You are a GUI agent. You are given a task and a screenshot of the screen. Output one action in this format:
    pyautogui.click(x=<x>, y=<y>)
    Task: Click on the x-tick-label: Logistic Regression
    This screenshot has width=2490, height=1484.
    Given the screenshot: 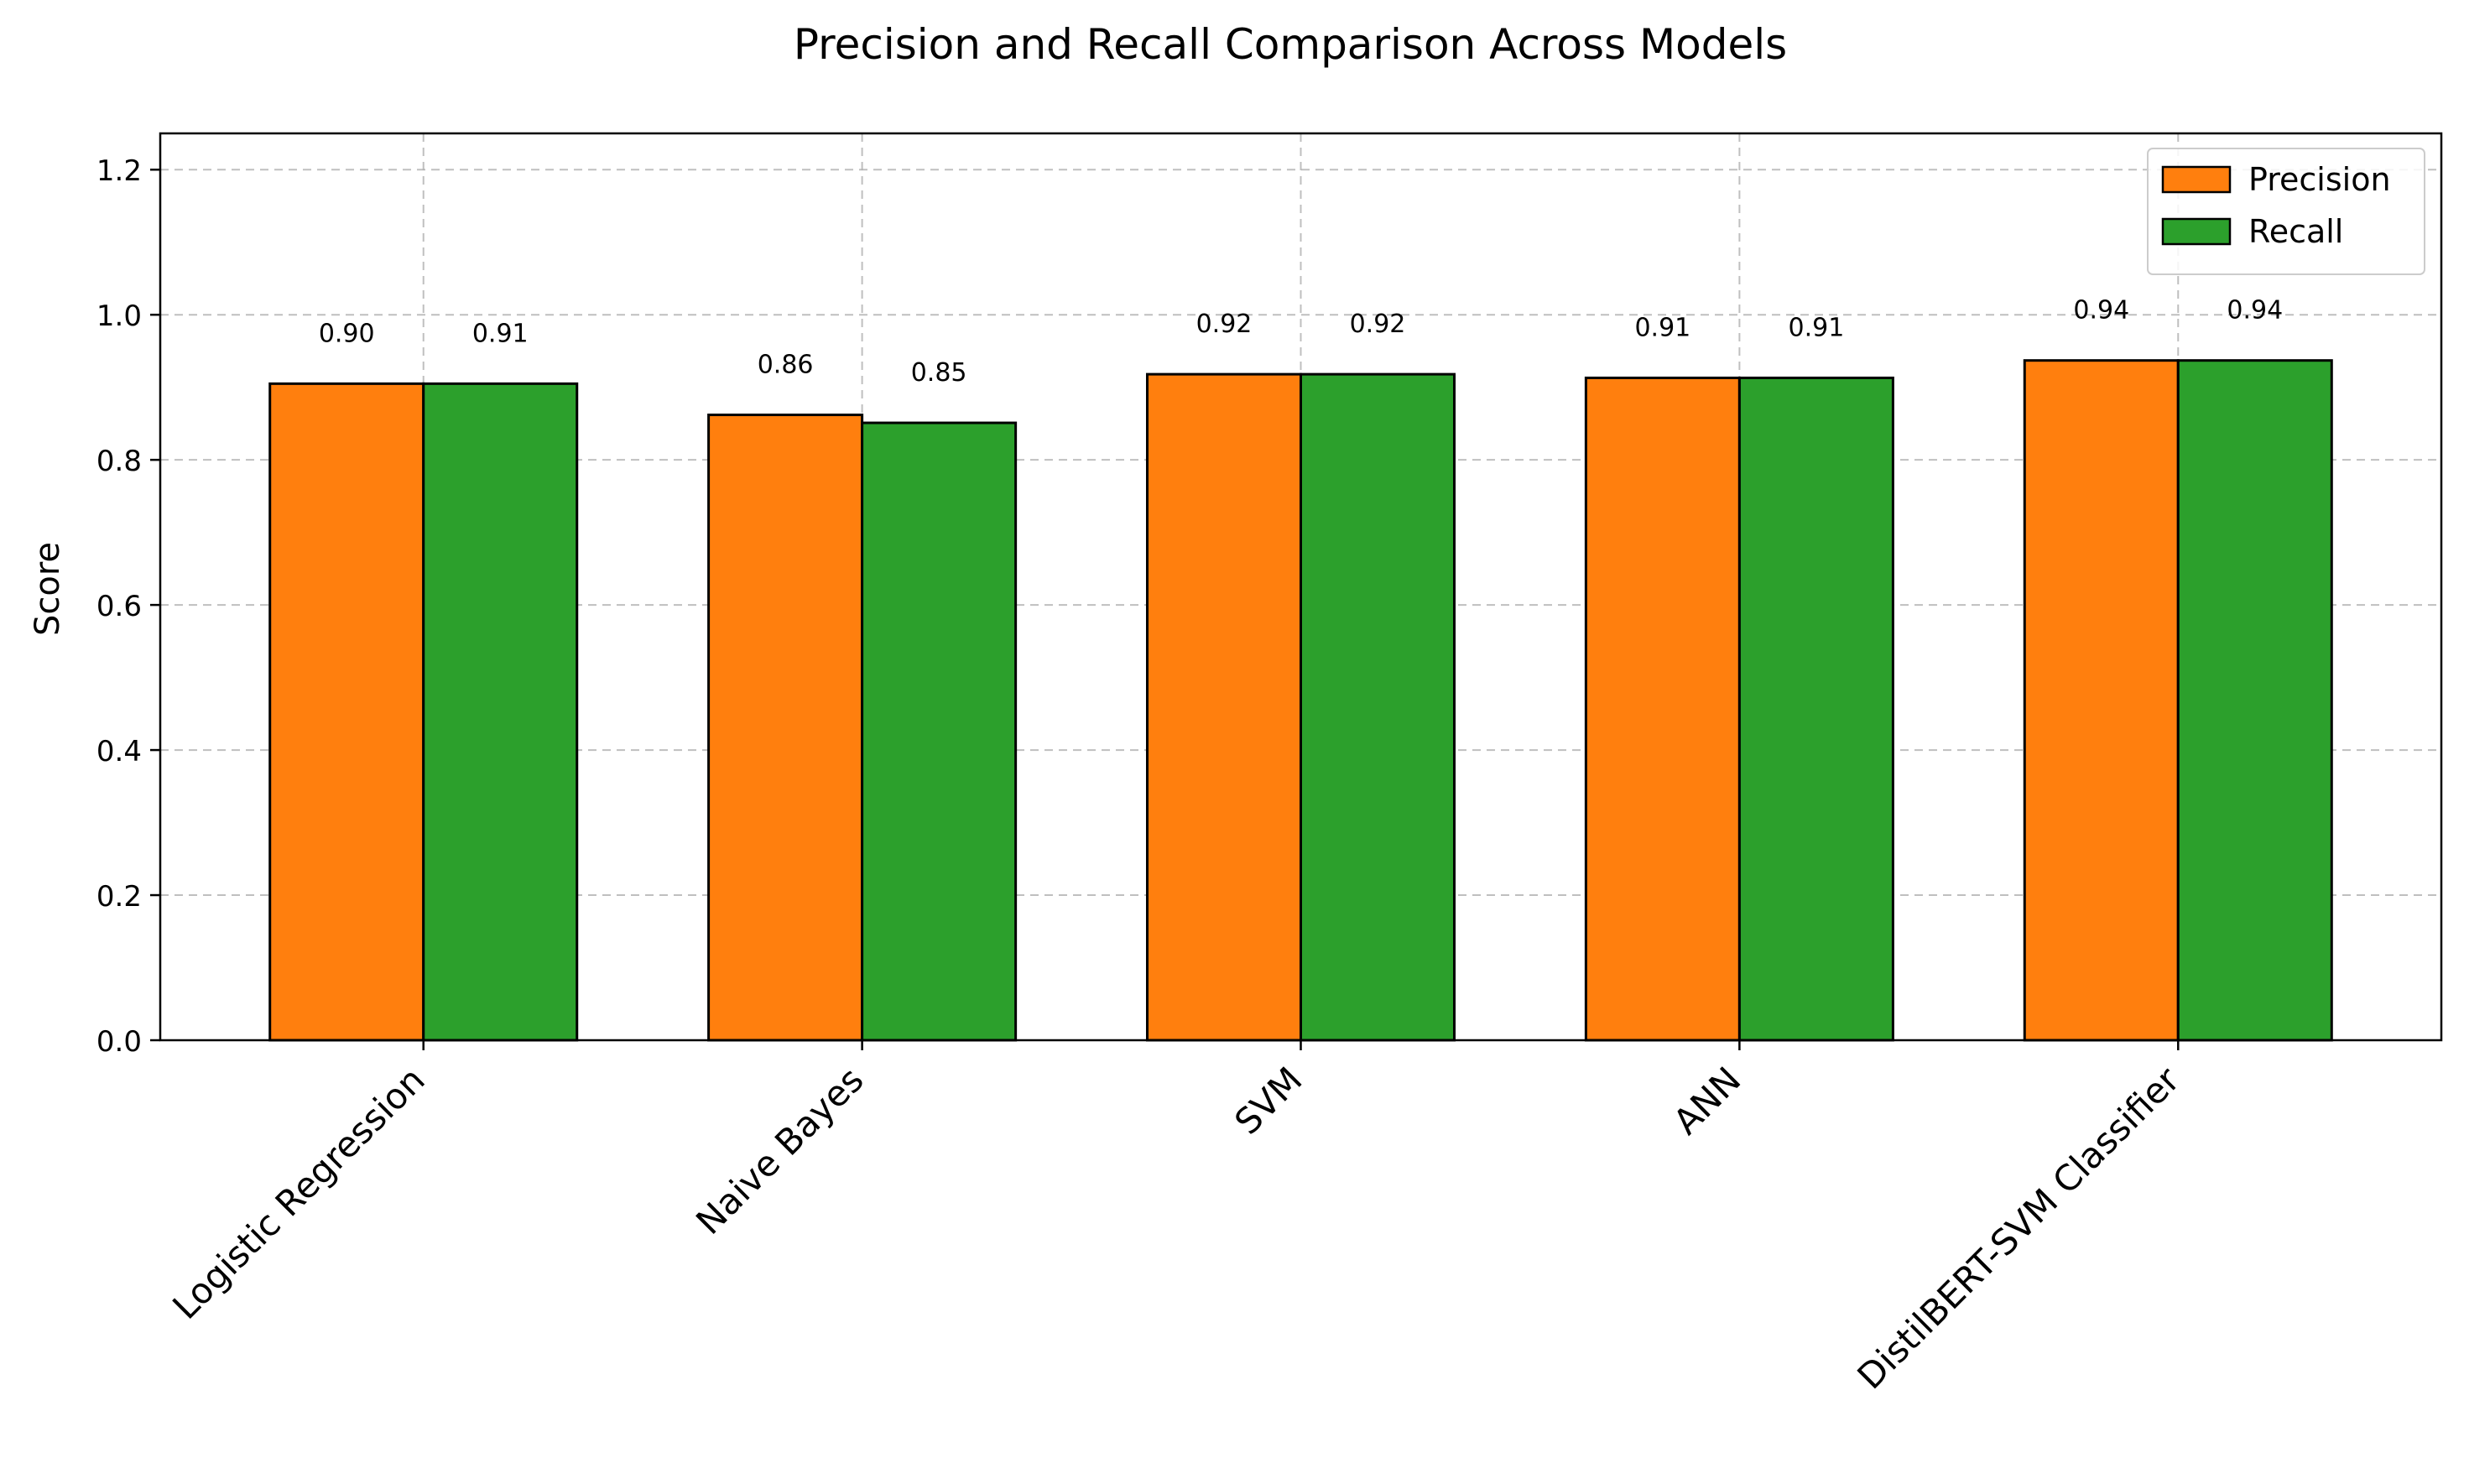 What is the action you would take?
    pyautogui.click(x=298, y=1193)
    